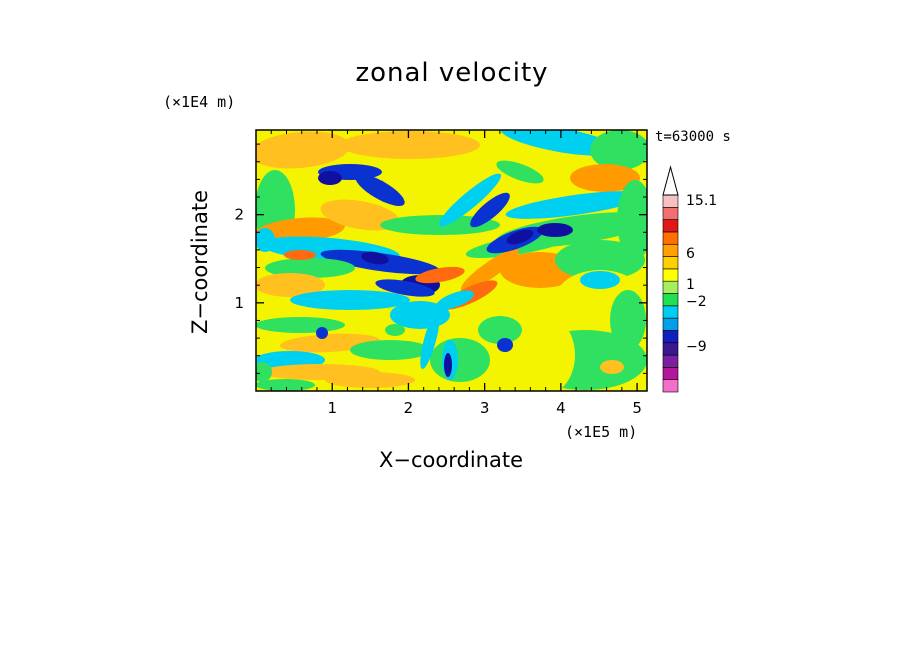 The height and width of the screenshot is (654, 904). What do you see at coordinates (199, 102) in the screenshot?
I see `y-axis-scale-label: (×1E4 m)` at bounding box center [199, 102].